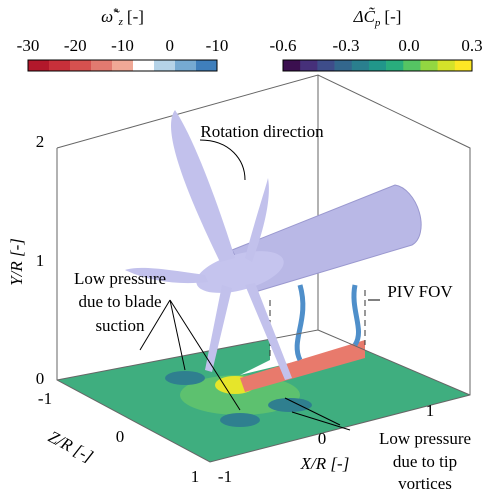 This screenshot has height=495, width=482. Describe the element at coordinates (408, 45) in the screenshot. I see `colorbar-tick-label: 0.0` at that location.